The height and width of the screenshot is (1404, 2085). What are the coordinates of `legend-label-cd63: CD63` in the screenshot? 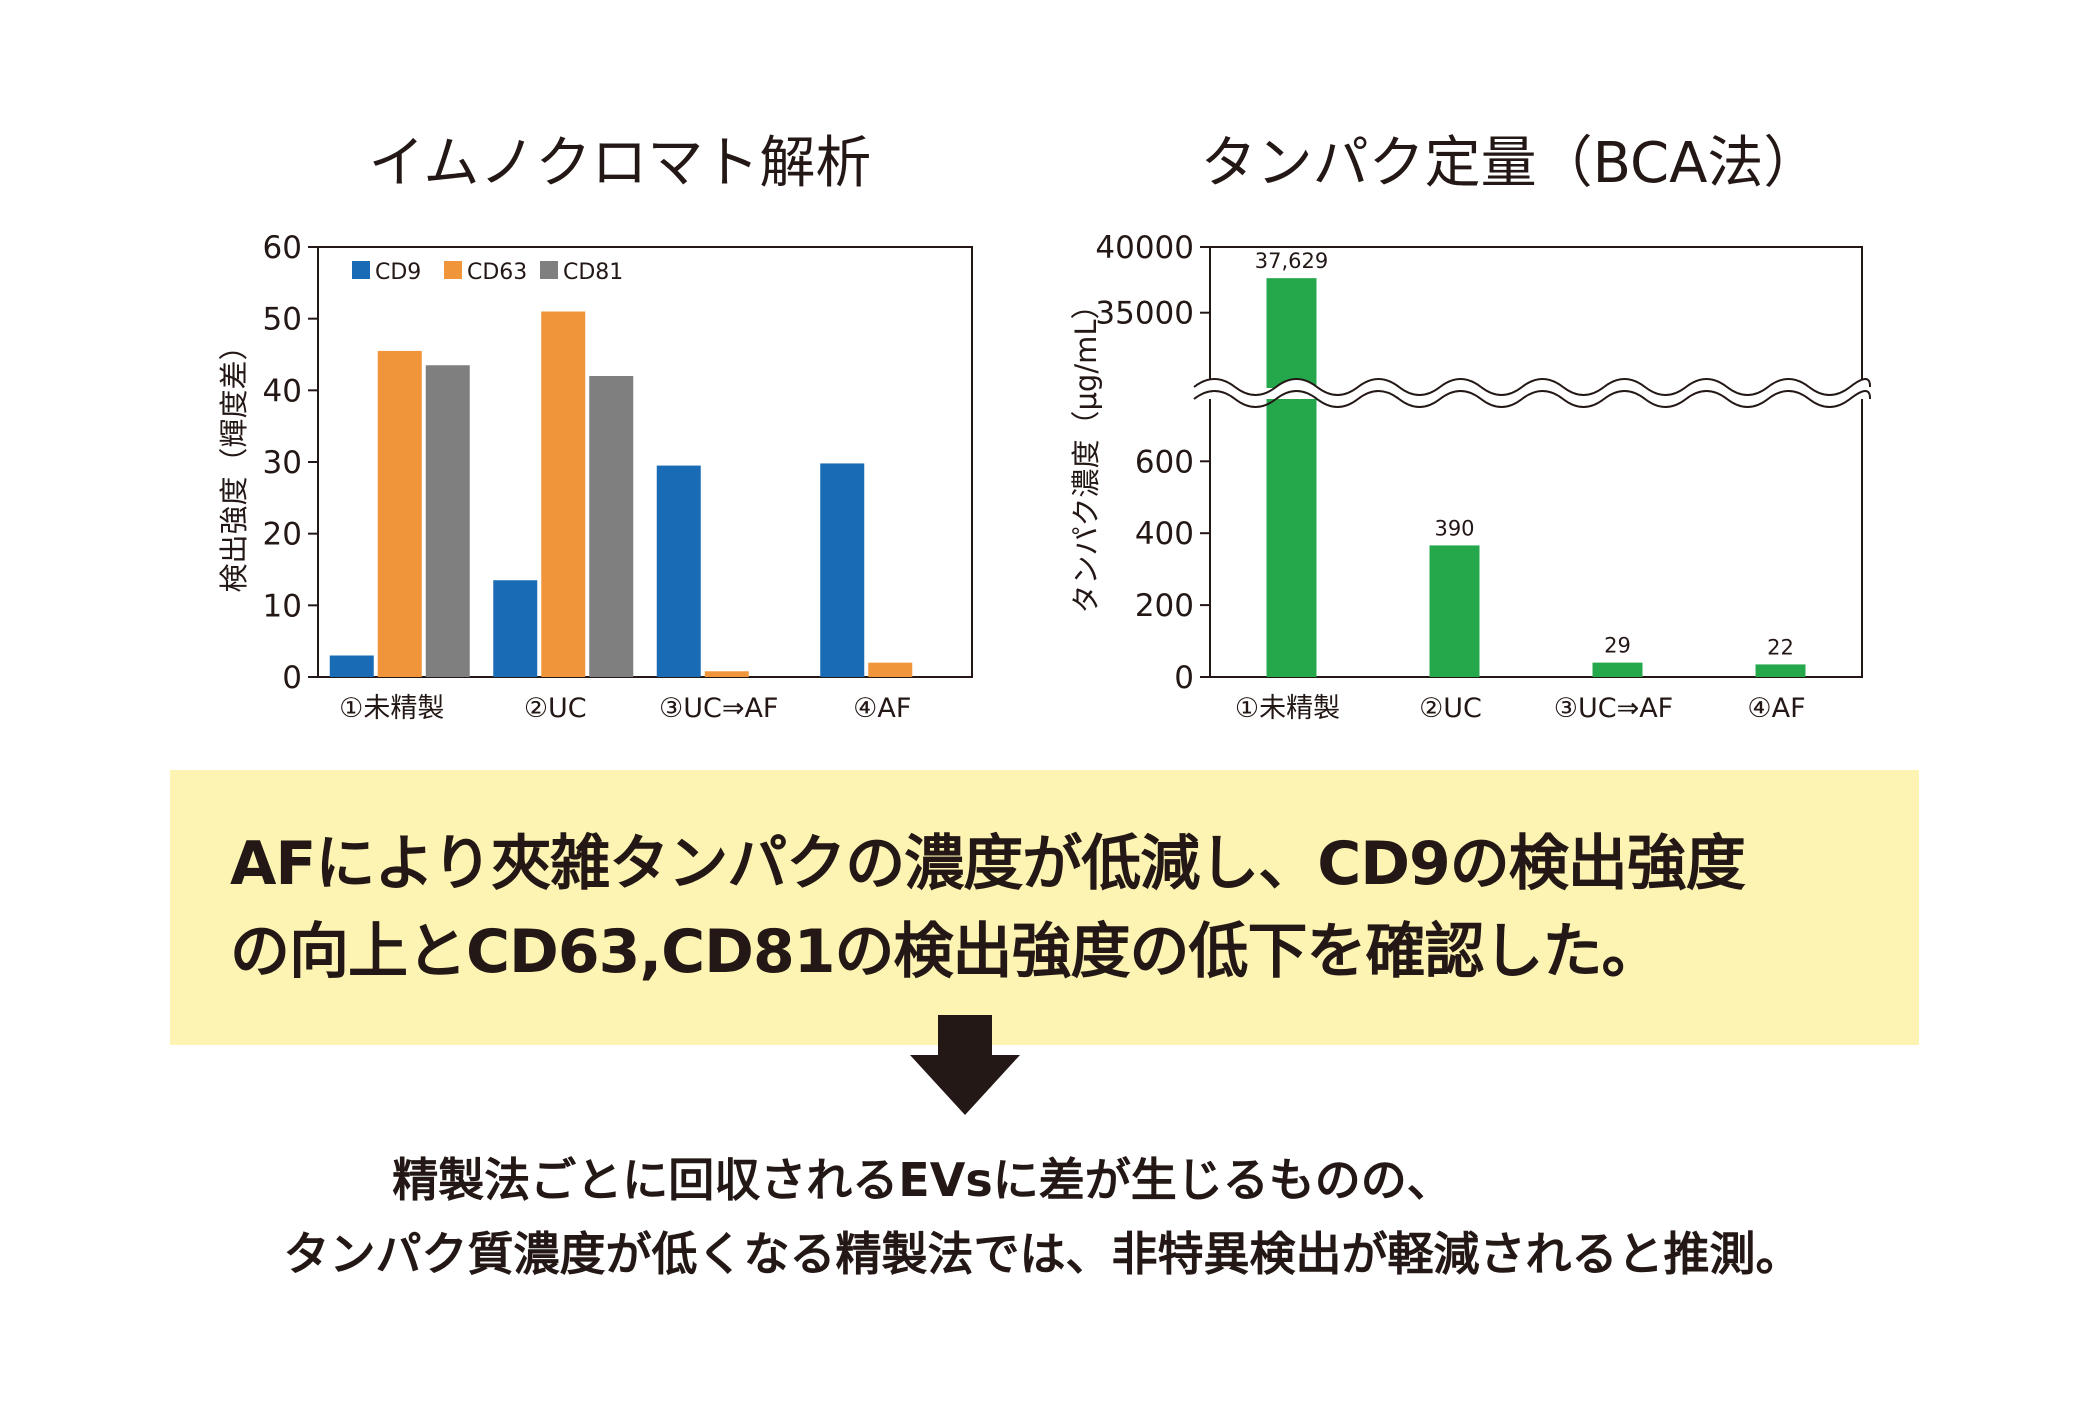 It's located at (497, 272).